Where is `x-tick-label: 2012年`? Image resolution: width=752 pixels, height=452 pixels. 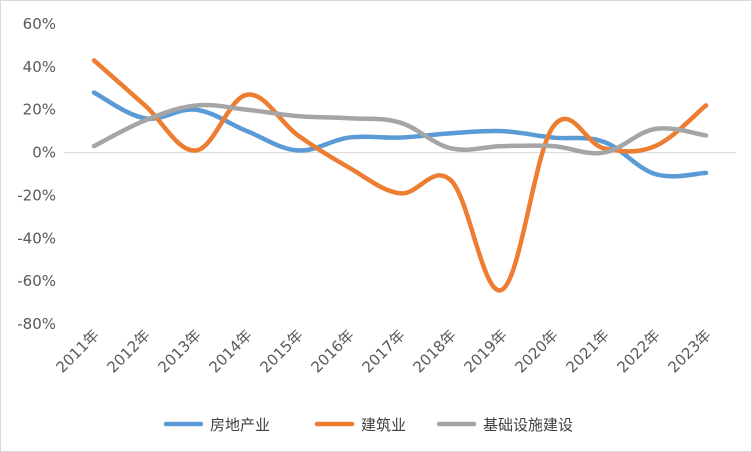 x-tick-label: 2012年 is located at coordinates (128, 351).